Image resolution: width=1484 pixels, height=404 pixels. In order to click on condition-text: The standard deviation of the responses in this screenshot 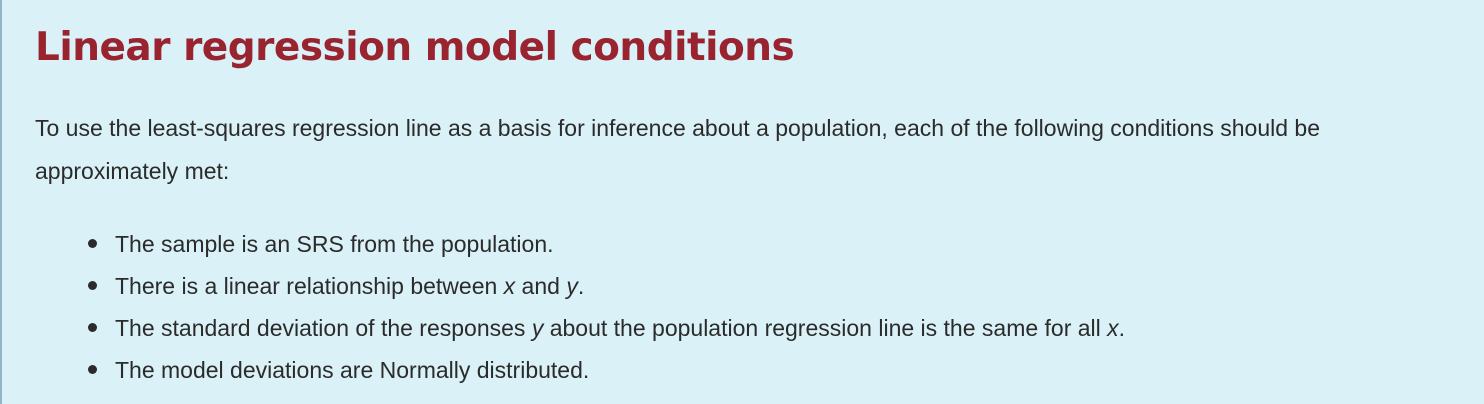, I will do `click(323, 328)`.